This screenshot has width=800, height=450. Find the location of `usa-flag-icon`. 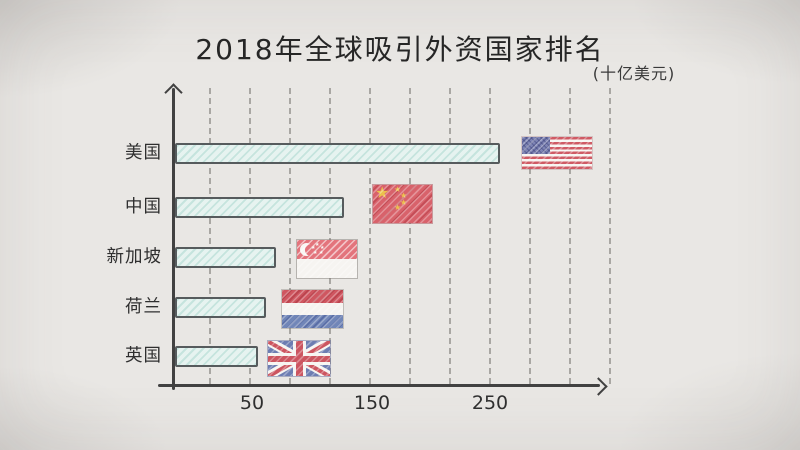

usa-flag-icon is located at coordinates (557, 153).